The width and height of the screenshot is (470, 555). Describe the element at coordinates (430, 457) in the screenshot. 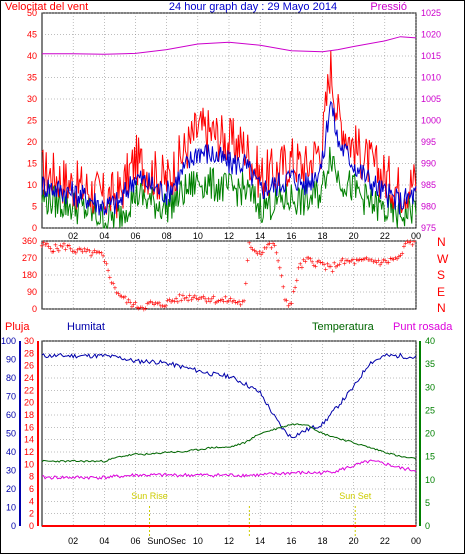

I see `temp-y-tick: 15` at that location.